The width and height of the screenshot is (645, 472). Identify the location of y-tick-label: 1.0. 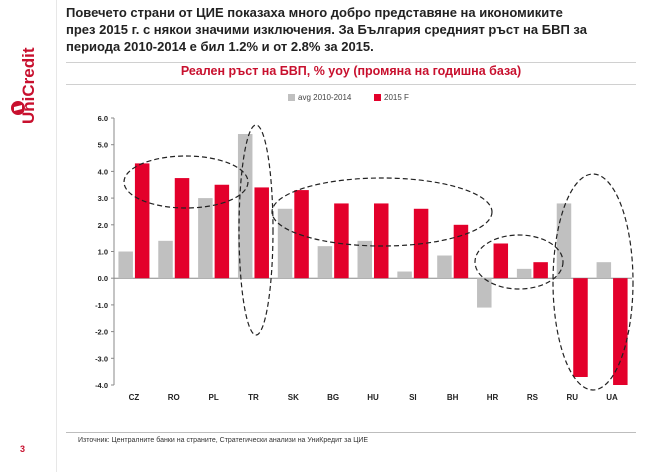
(103, 252).